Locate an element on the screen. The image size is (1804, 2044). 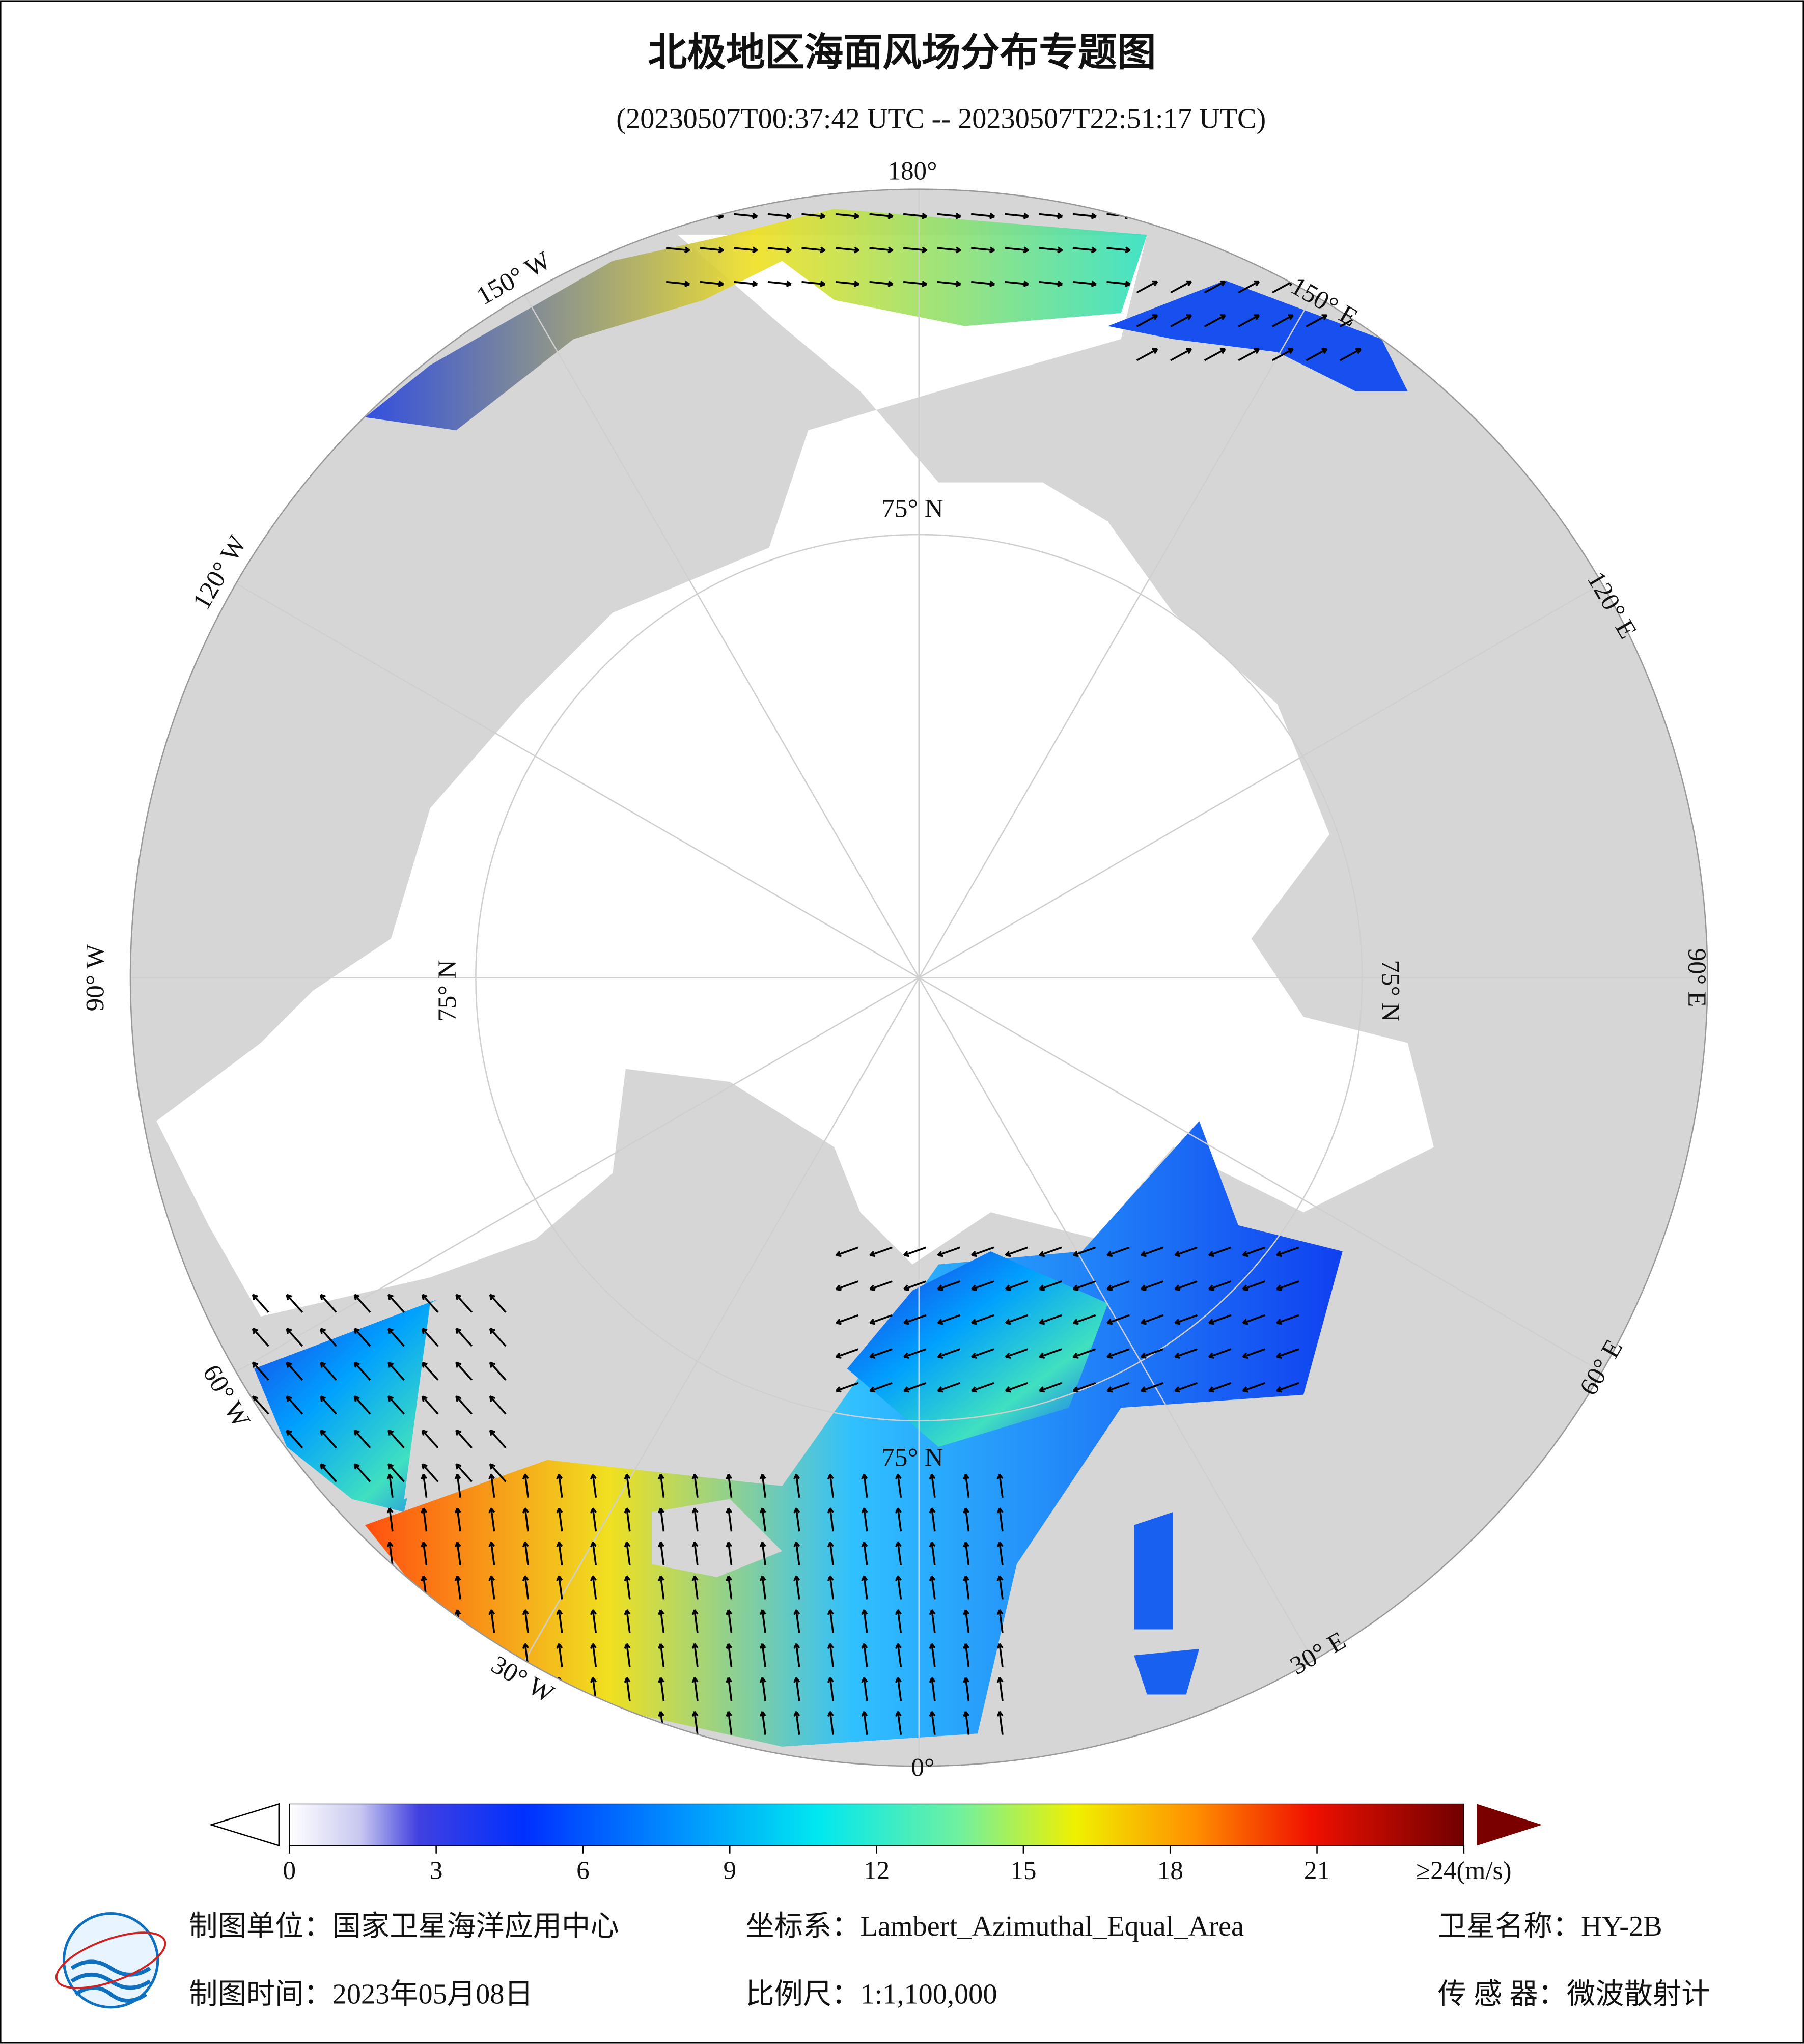
footer-text: 制图单位：国家卫星海洋应用中心 is located at coordinates (404, 1926).